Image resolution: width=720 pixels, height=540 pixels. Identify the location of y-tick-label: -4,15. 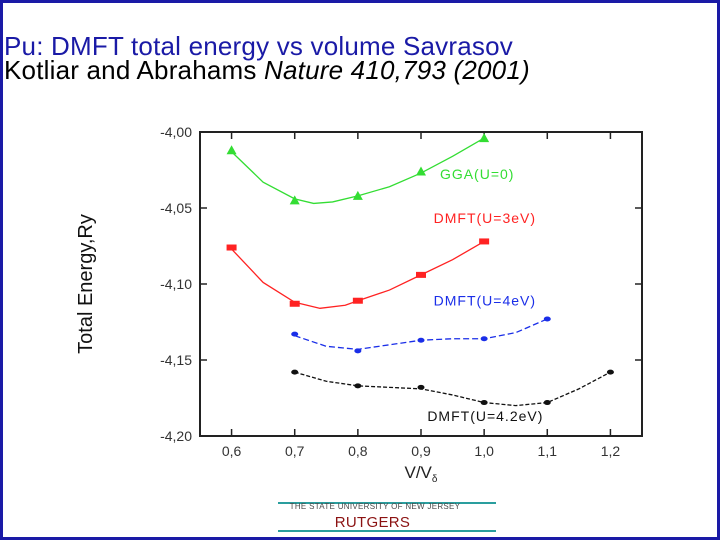
(176, 360).